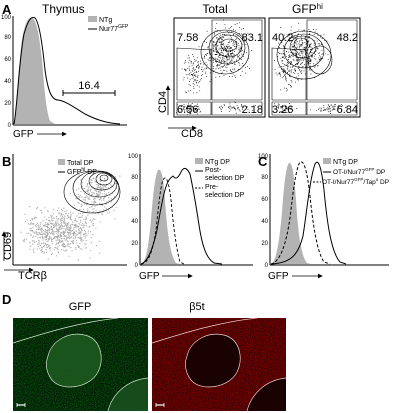 This screenshot has width=400, height=413. What do you see at coordinates (34, 70) in the screenshot?
I see `a-ntg-histogram` at bounding box center [34, 70].